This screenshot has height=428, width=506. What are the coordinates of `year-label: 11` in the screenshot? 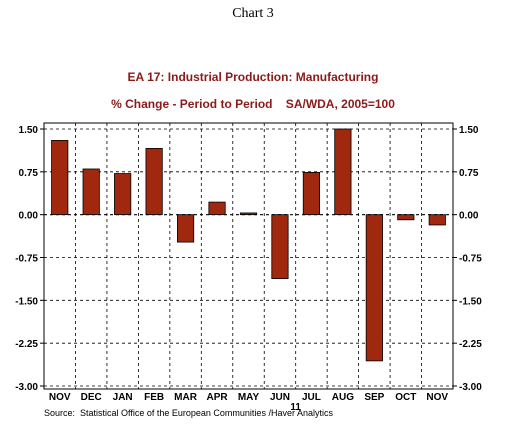 It's located at (295, 407).